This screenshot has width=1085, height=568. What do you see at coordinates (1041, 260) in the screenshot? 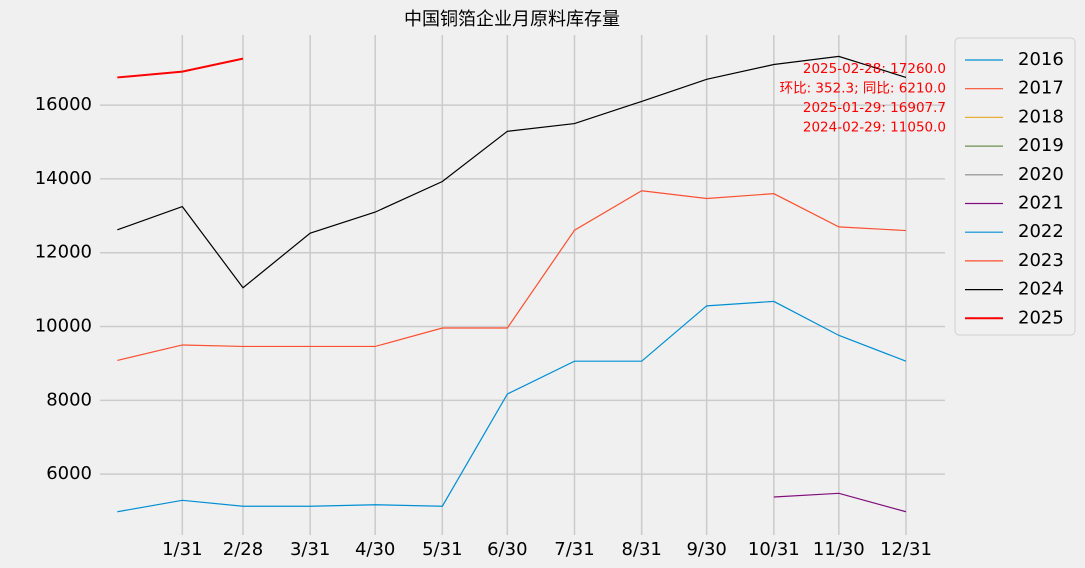
I see `legend-label: 2023` at bounding box center [1041, 260].